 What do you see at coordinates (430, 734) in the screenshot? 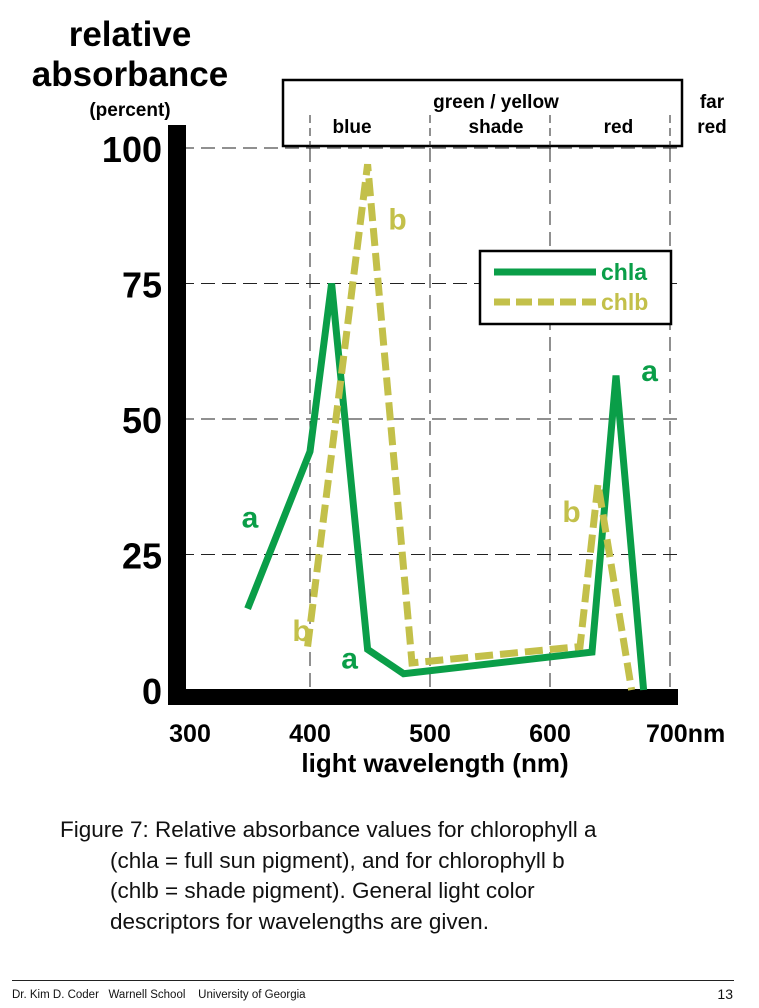
I see `x-tick-label: 500` at bounding box center [430, 734].